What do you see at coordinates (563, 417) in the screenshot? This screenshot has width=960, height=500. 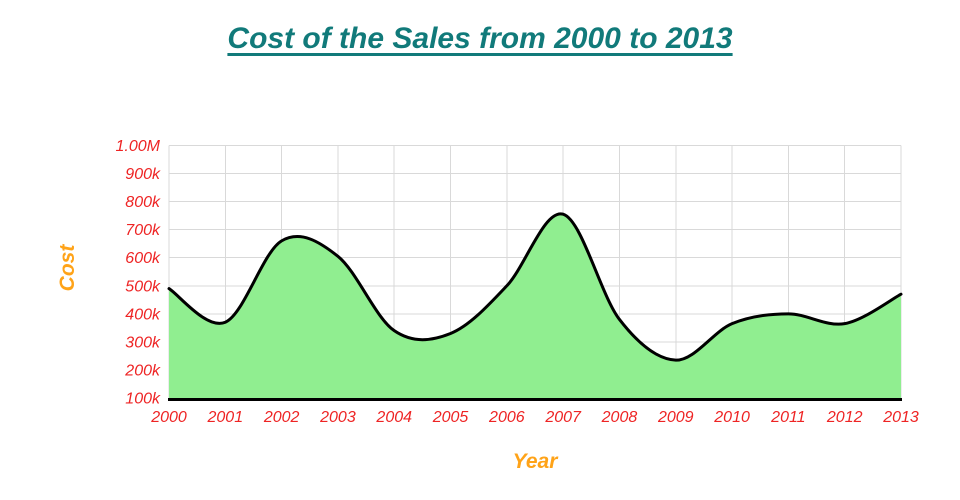 I see `x-tick-label: 2007` at bounding box center [563, 417].